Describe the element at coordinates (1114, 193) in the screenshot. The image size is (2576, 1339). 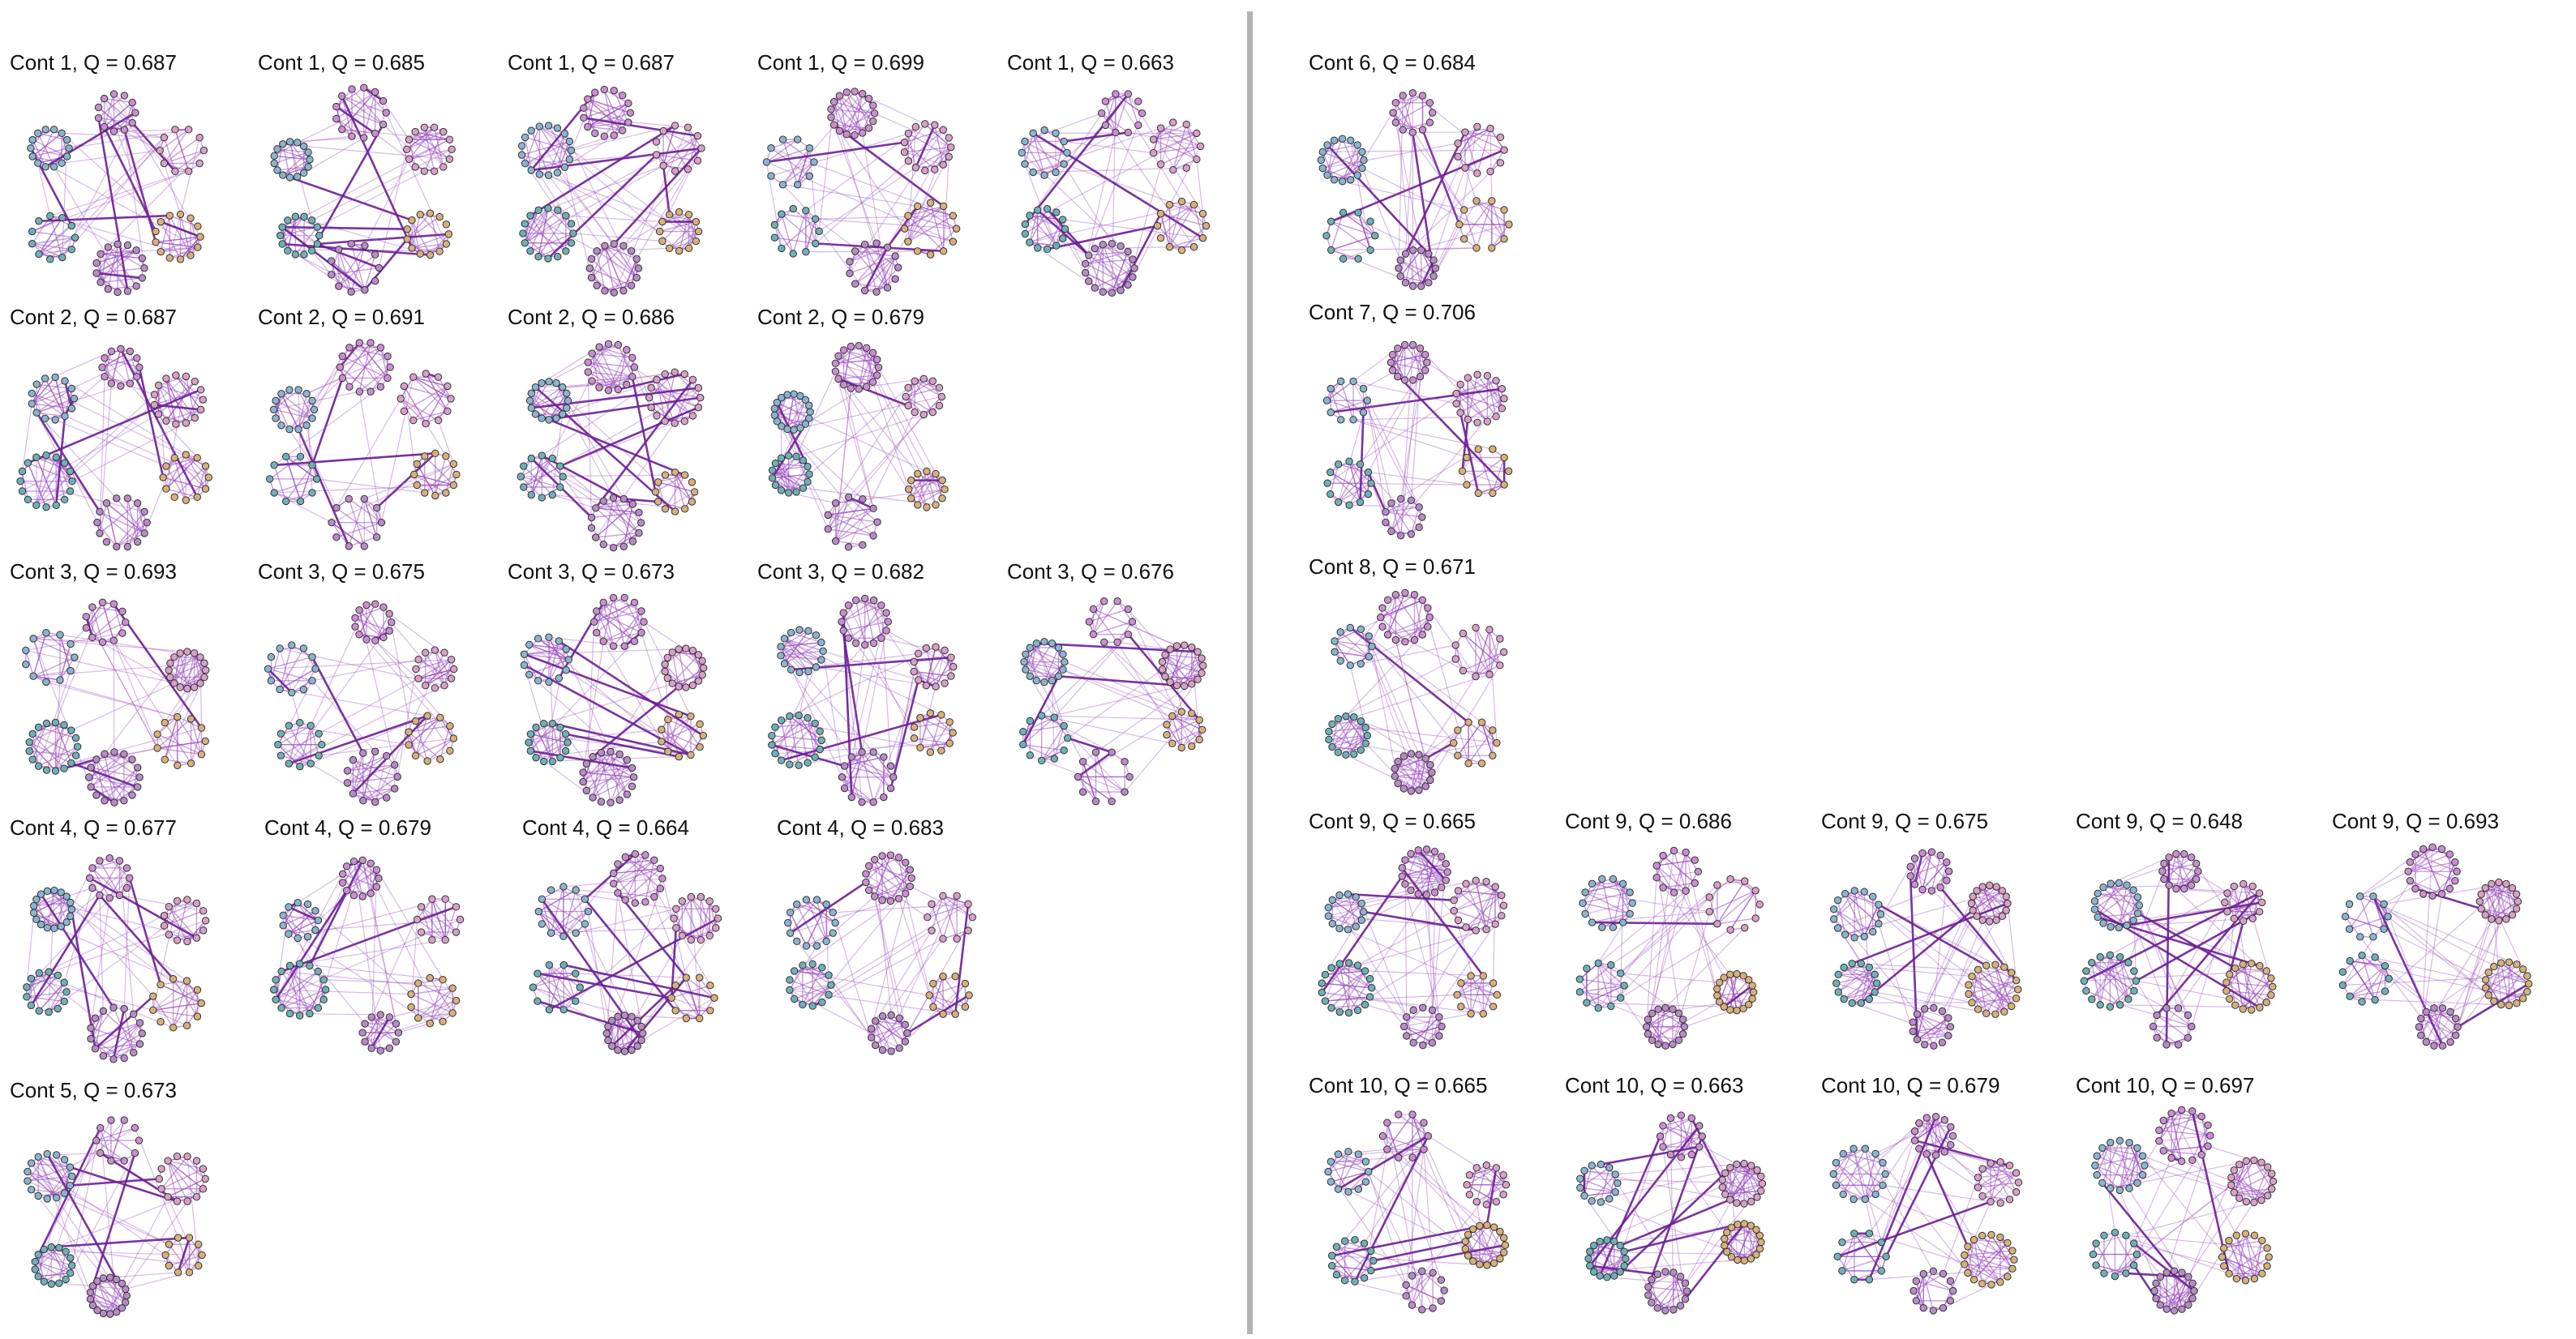
I see `node-layer` at that location.